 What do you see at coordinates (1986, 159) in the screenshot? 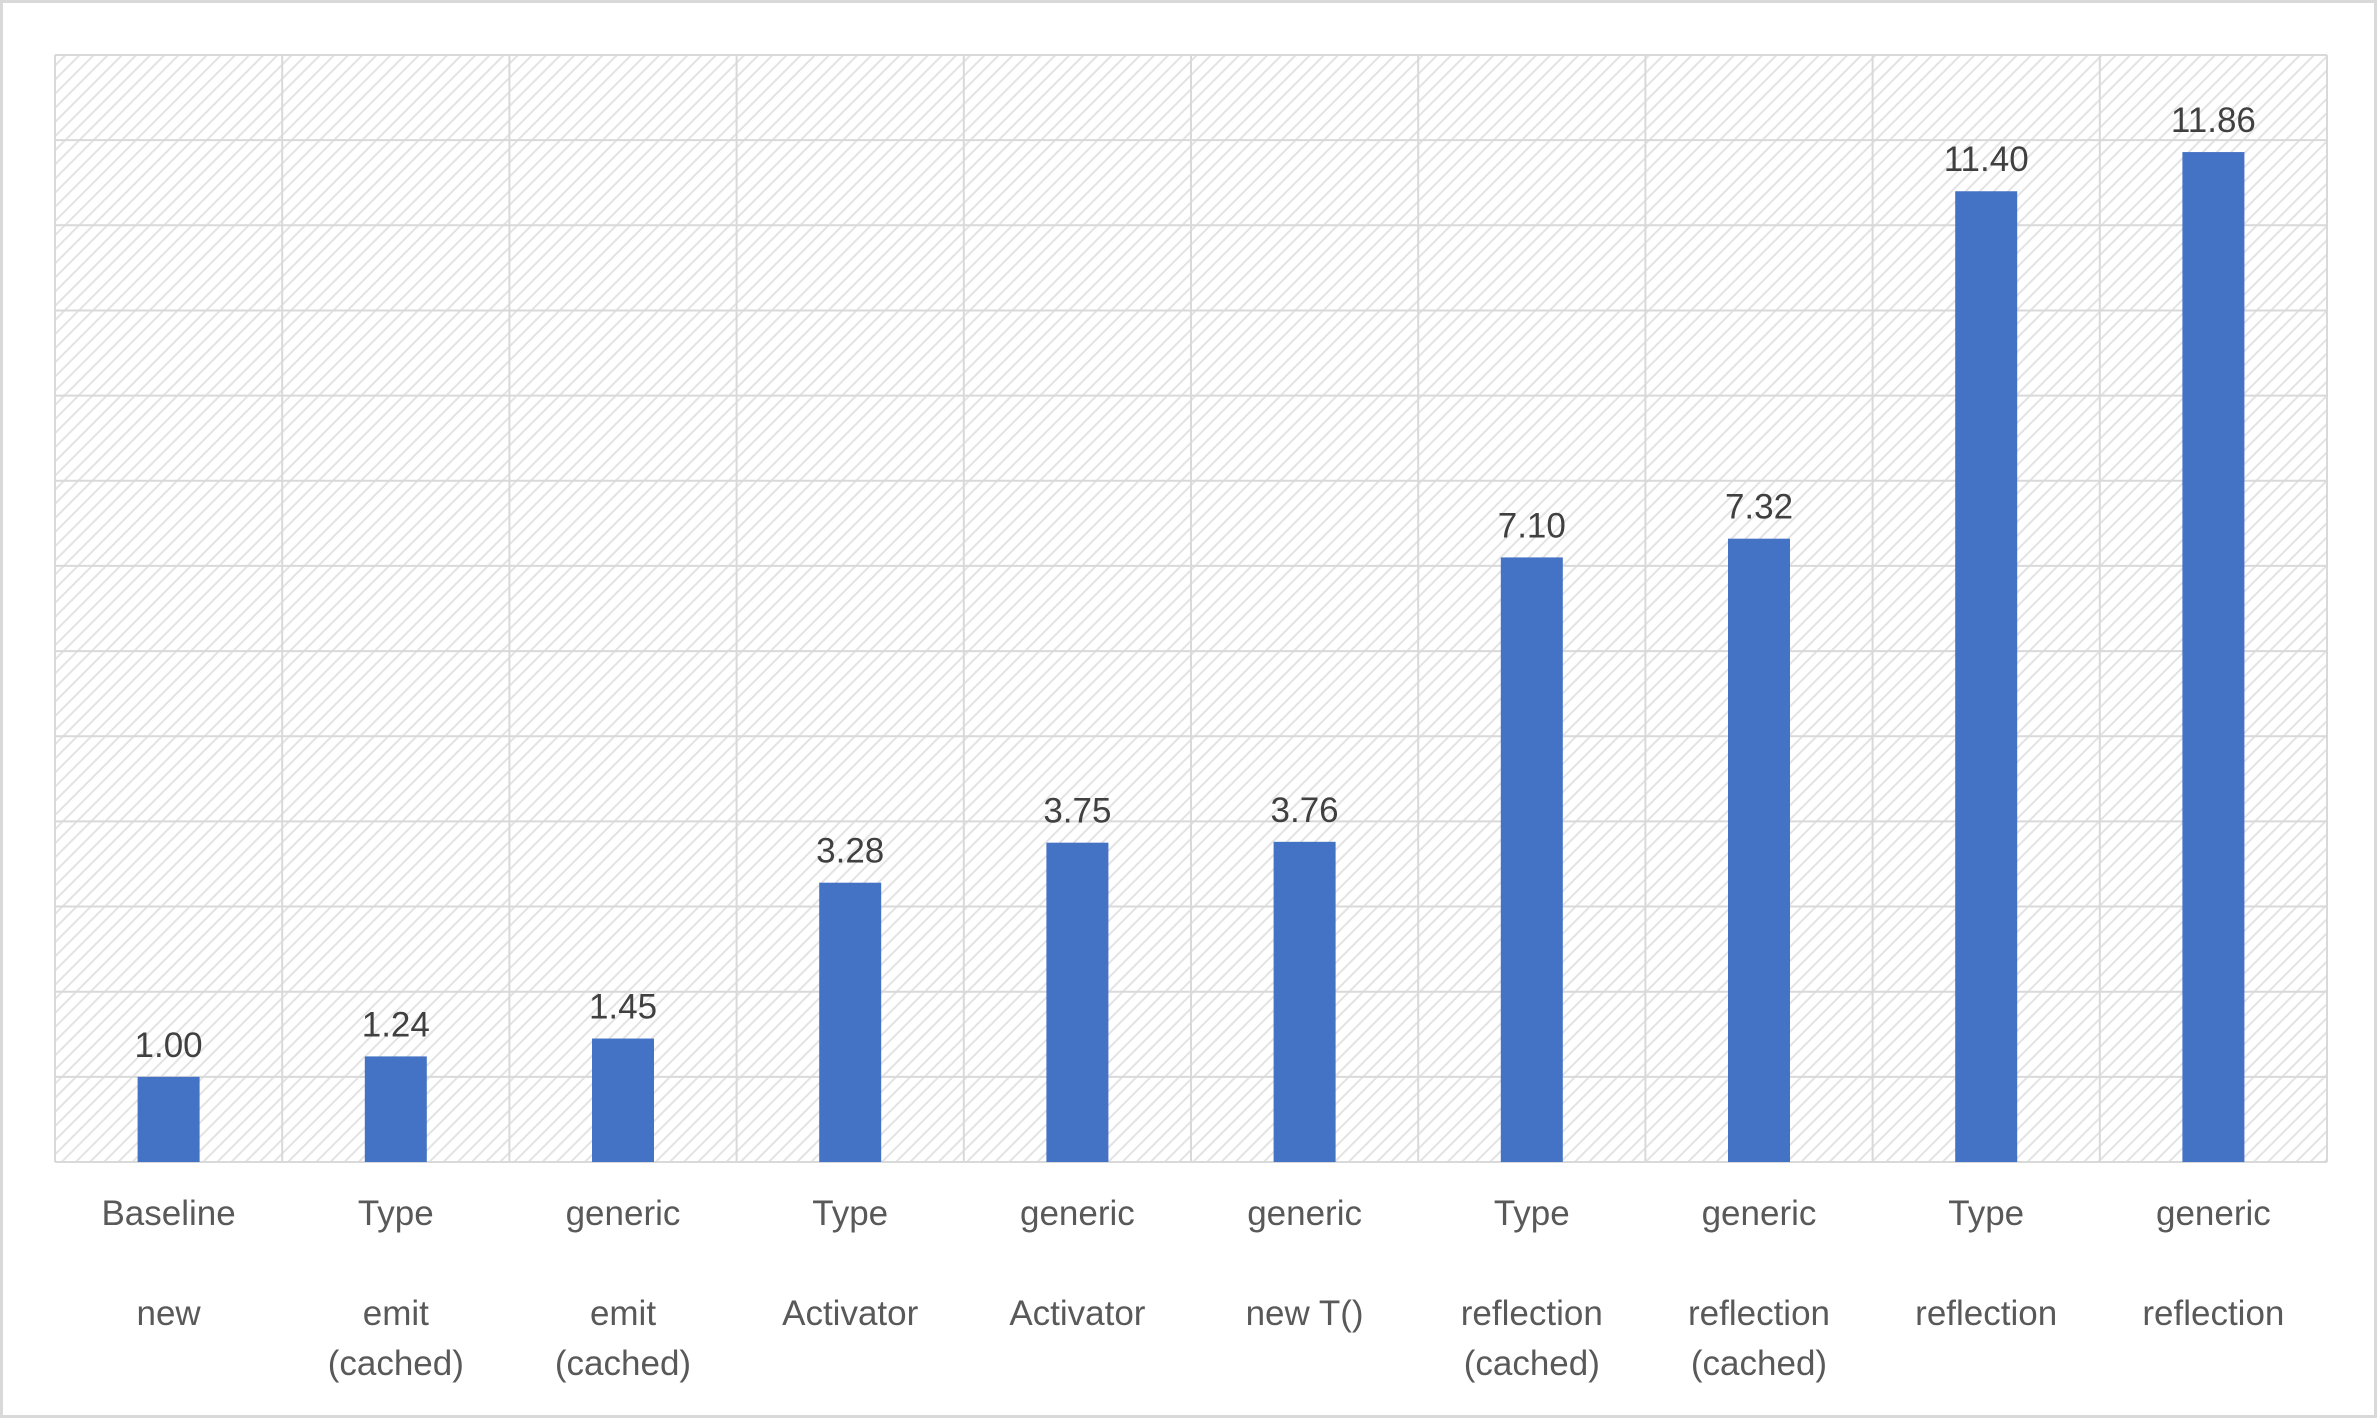
I see `data-label: 11.40` at bounding box center [1986, 159].